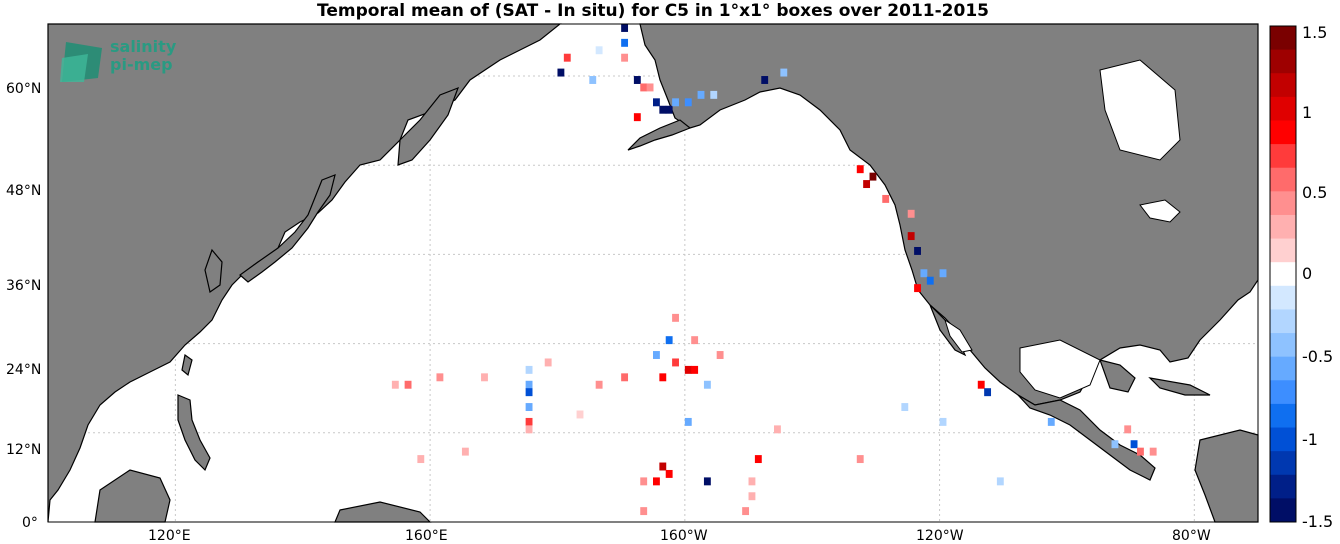 The height and width of the screenshot is (544, 1340). Describe the element at coordinates (1314, 192) in the screenshot. I see `colorbar-tick-0-5: 0.5` at that location.